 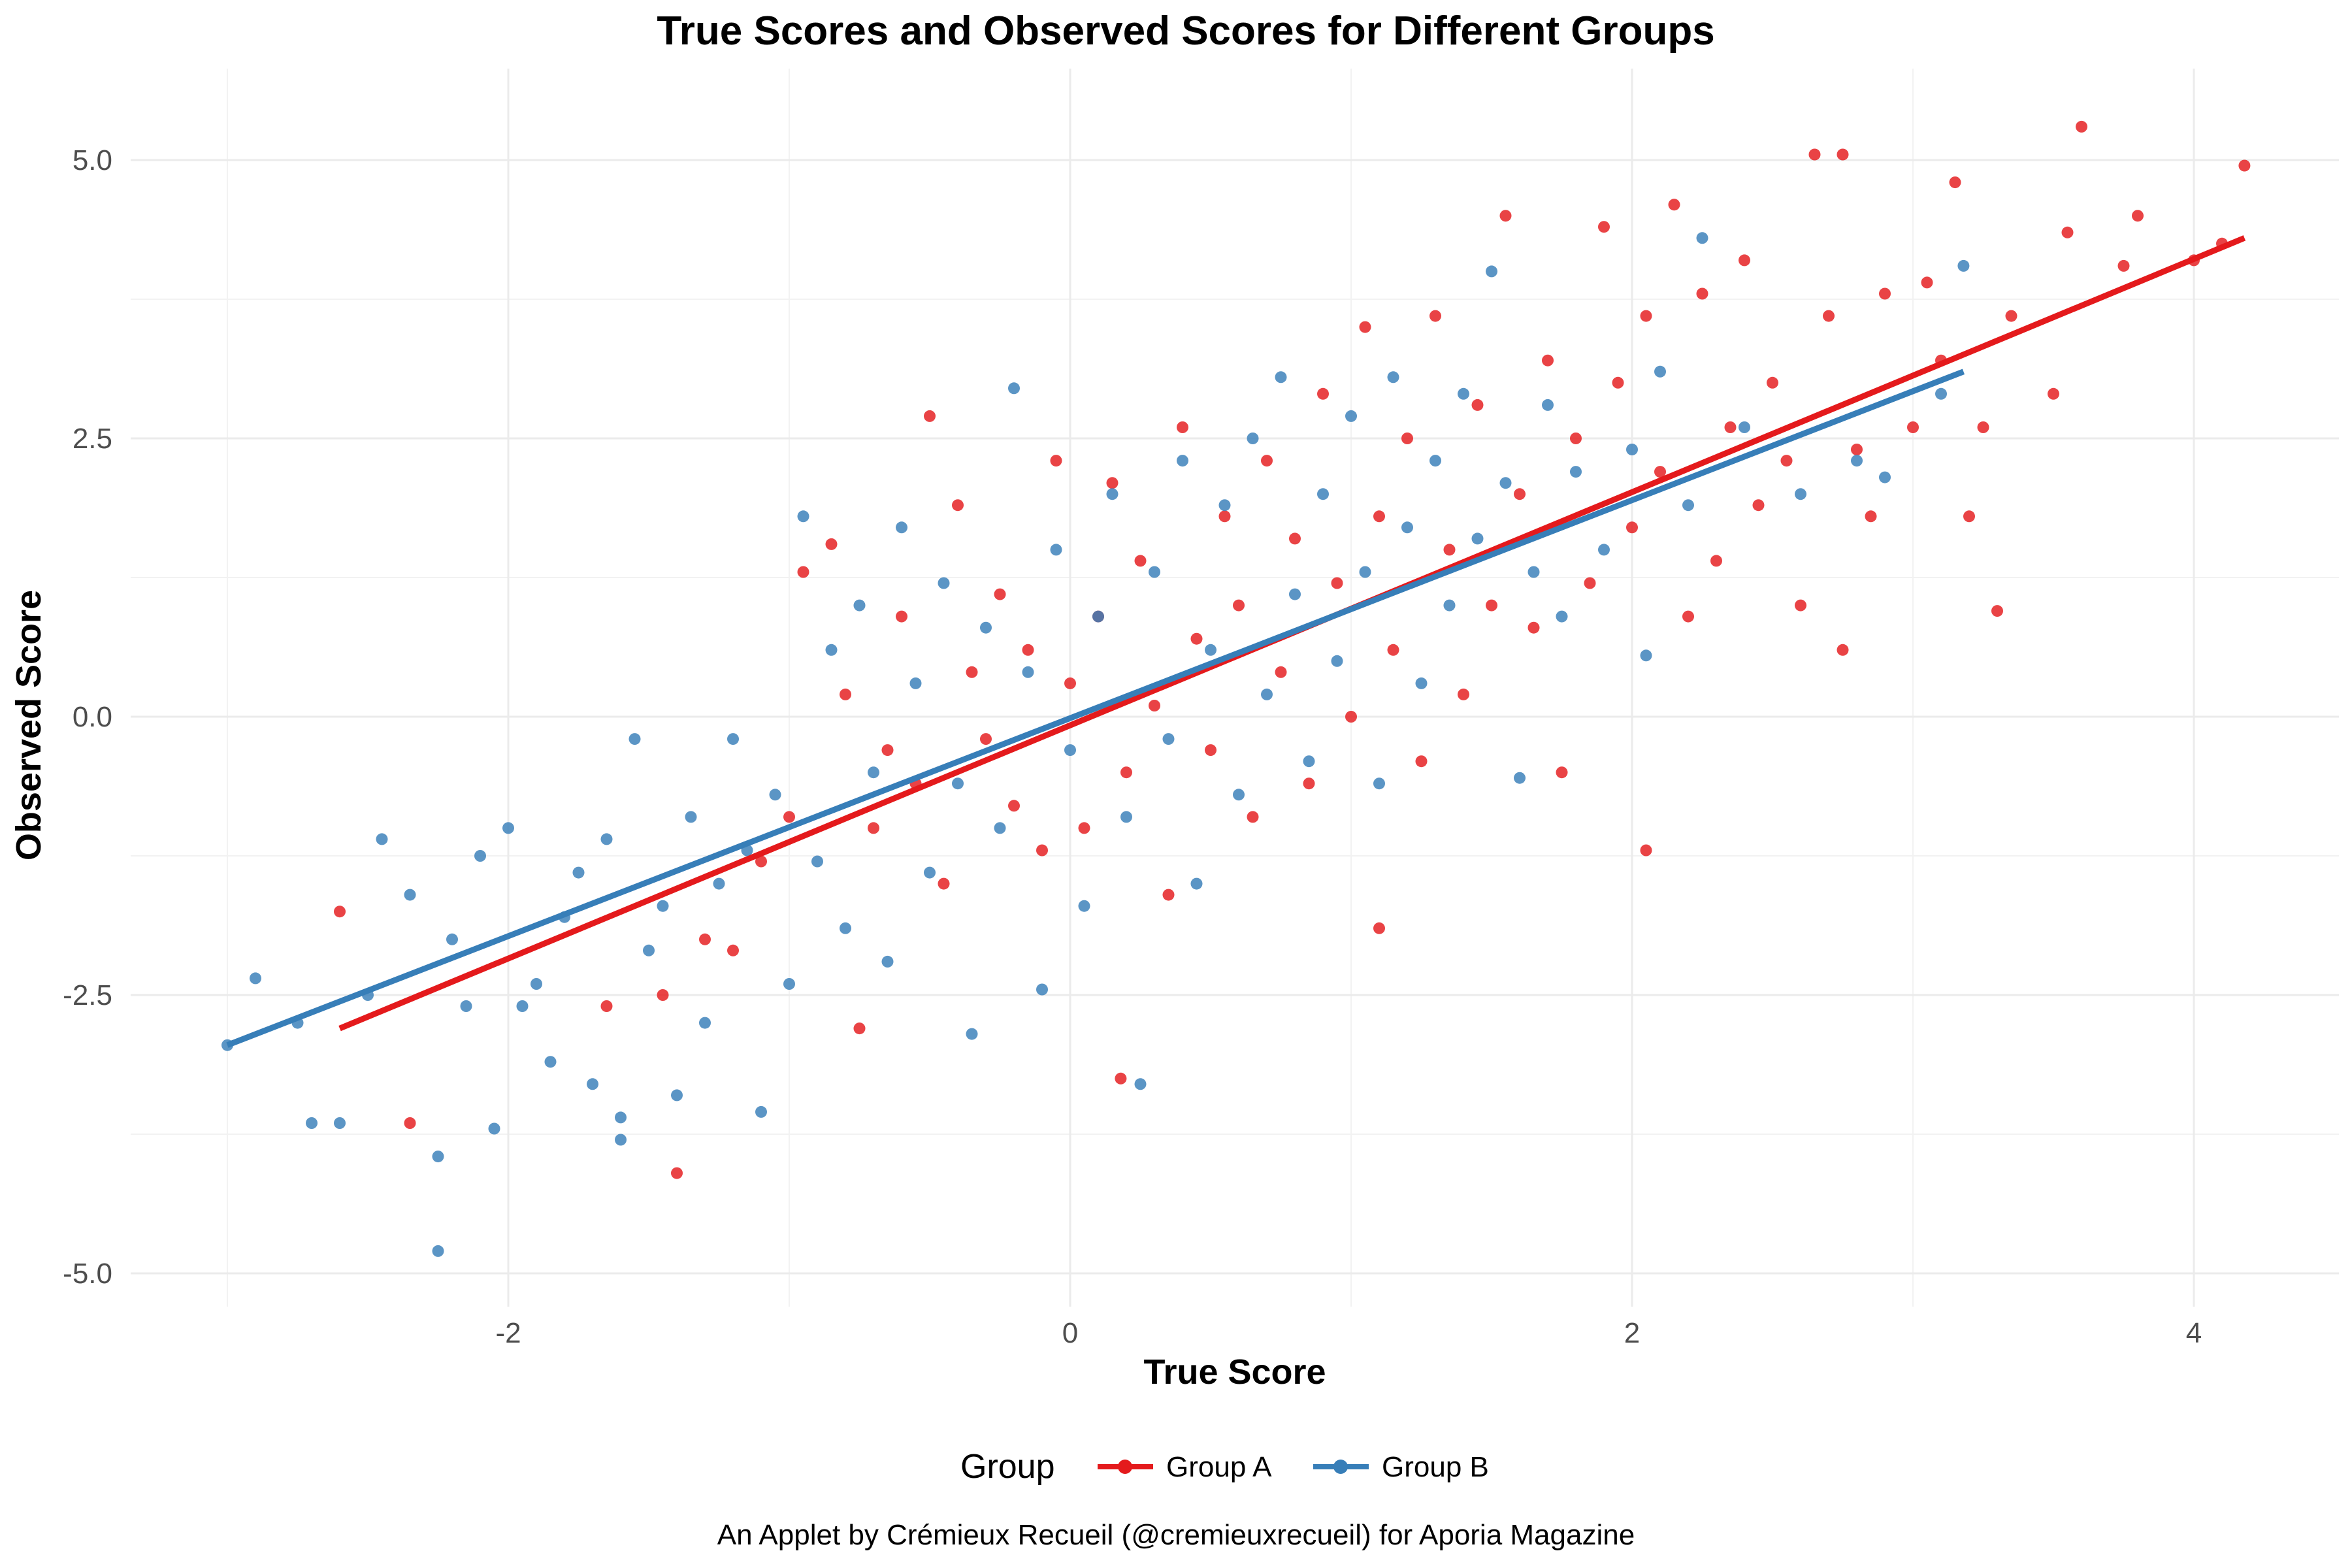 What do you see at coordinates (1070, 1333) in the screenshot?
I see `x-tick-label: 0` at bounding box center [1070, 1333].